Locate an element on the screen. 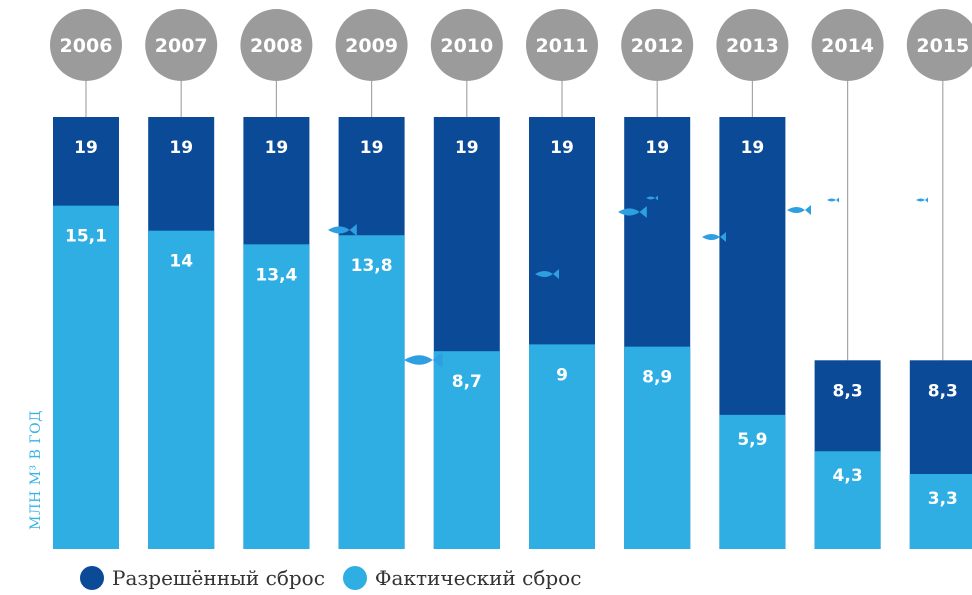 The height and width of the screenshot is (595, 972). year-label: 2014 is located at coordinates (847, 46).